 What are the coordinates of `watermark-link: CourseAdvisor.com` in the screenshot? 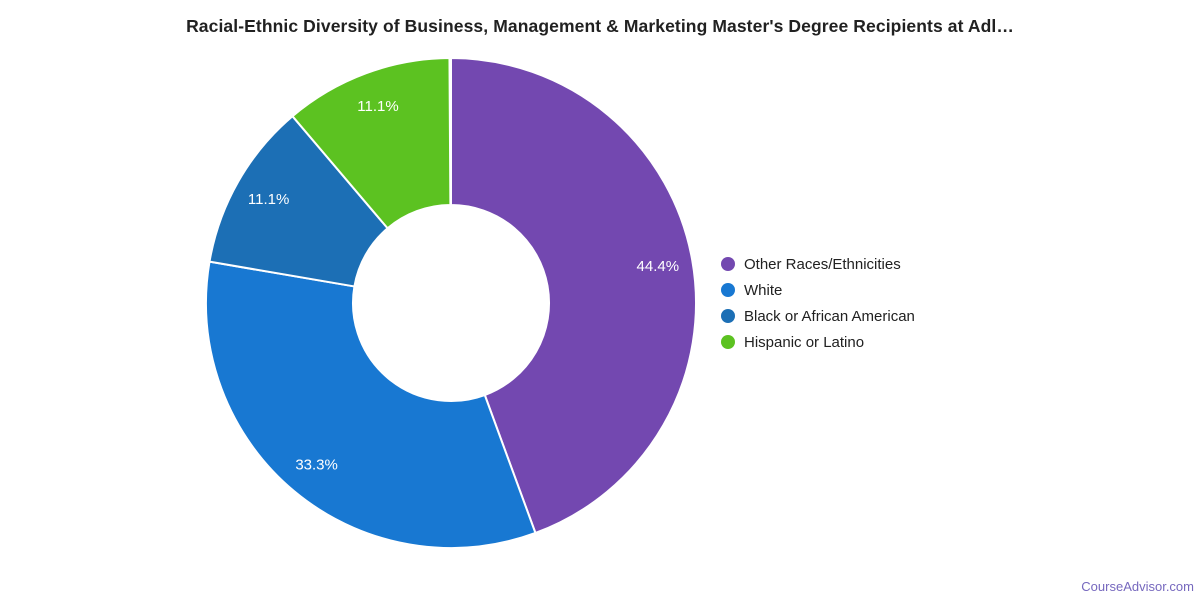 It's located at (1137, 586).